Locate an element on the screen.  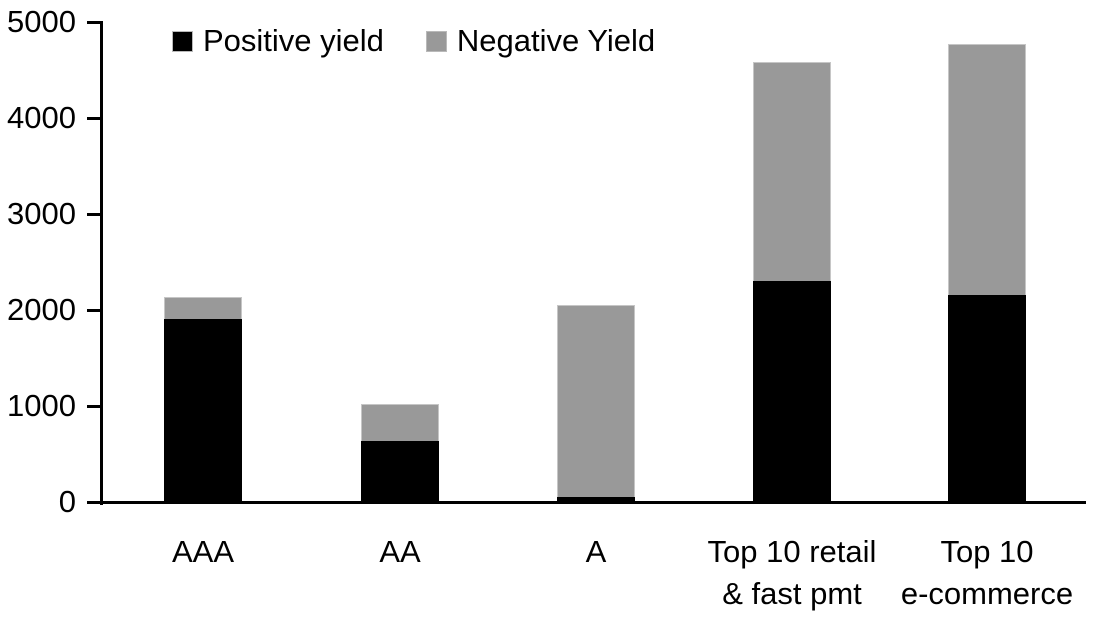
y-axis-tick-label: 5000 is located at coordinates (41, 21).